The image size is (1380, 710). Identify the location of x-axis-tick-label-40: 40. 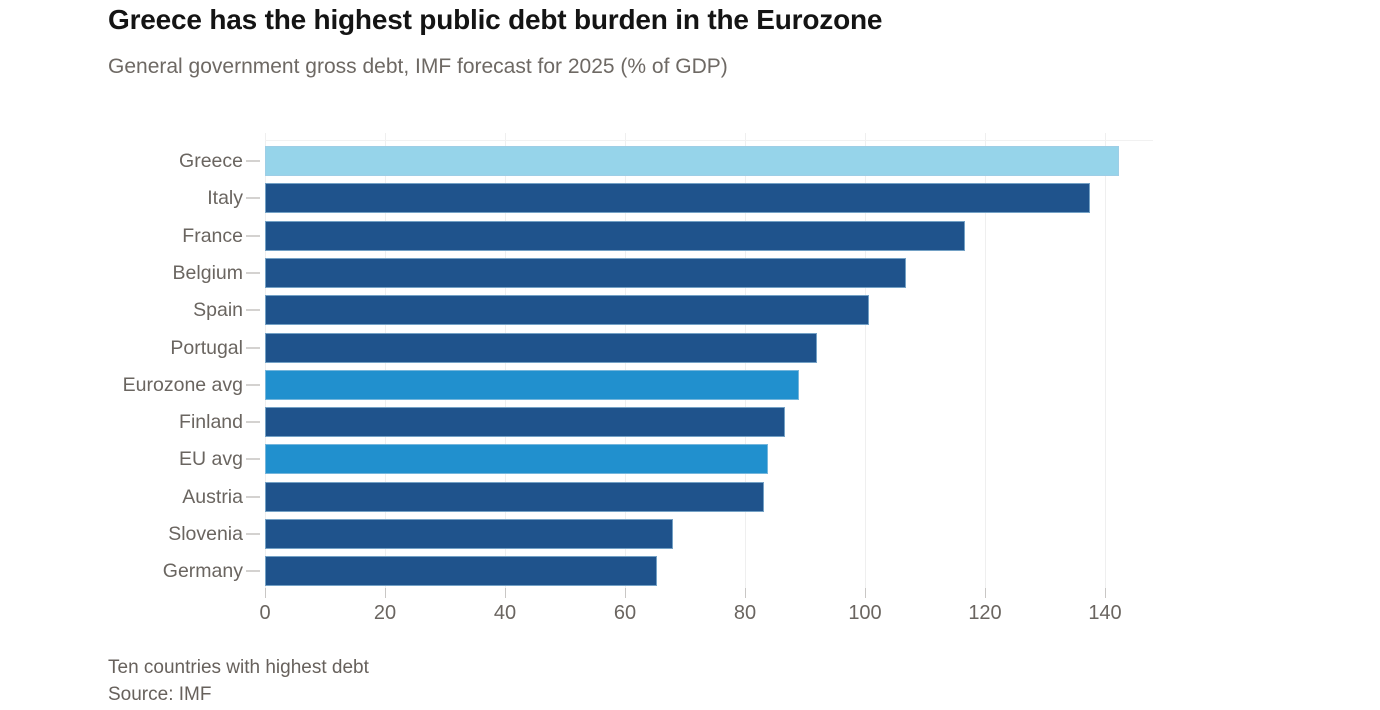
(505, 613).